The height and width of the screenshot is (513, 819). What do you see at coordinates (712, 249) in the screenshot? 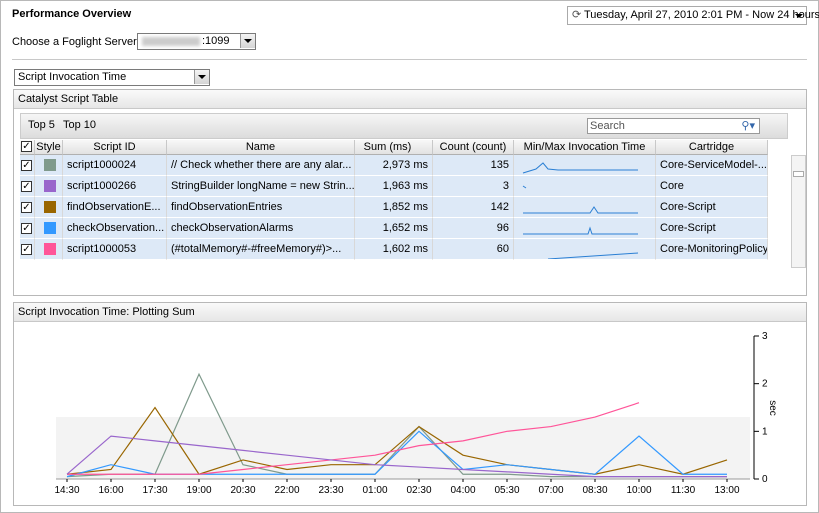
I see `cell: Core-MonitoringPolicy` at bounding box center [712, 249].